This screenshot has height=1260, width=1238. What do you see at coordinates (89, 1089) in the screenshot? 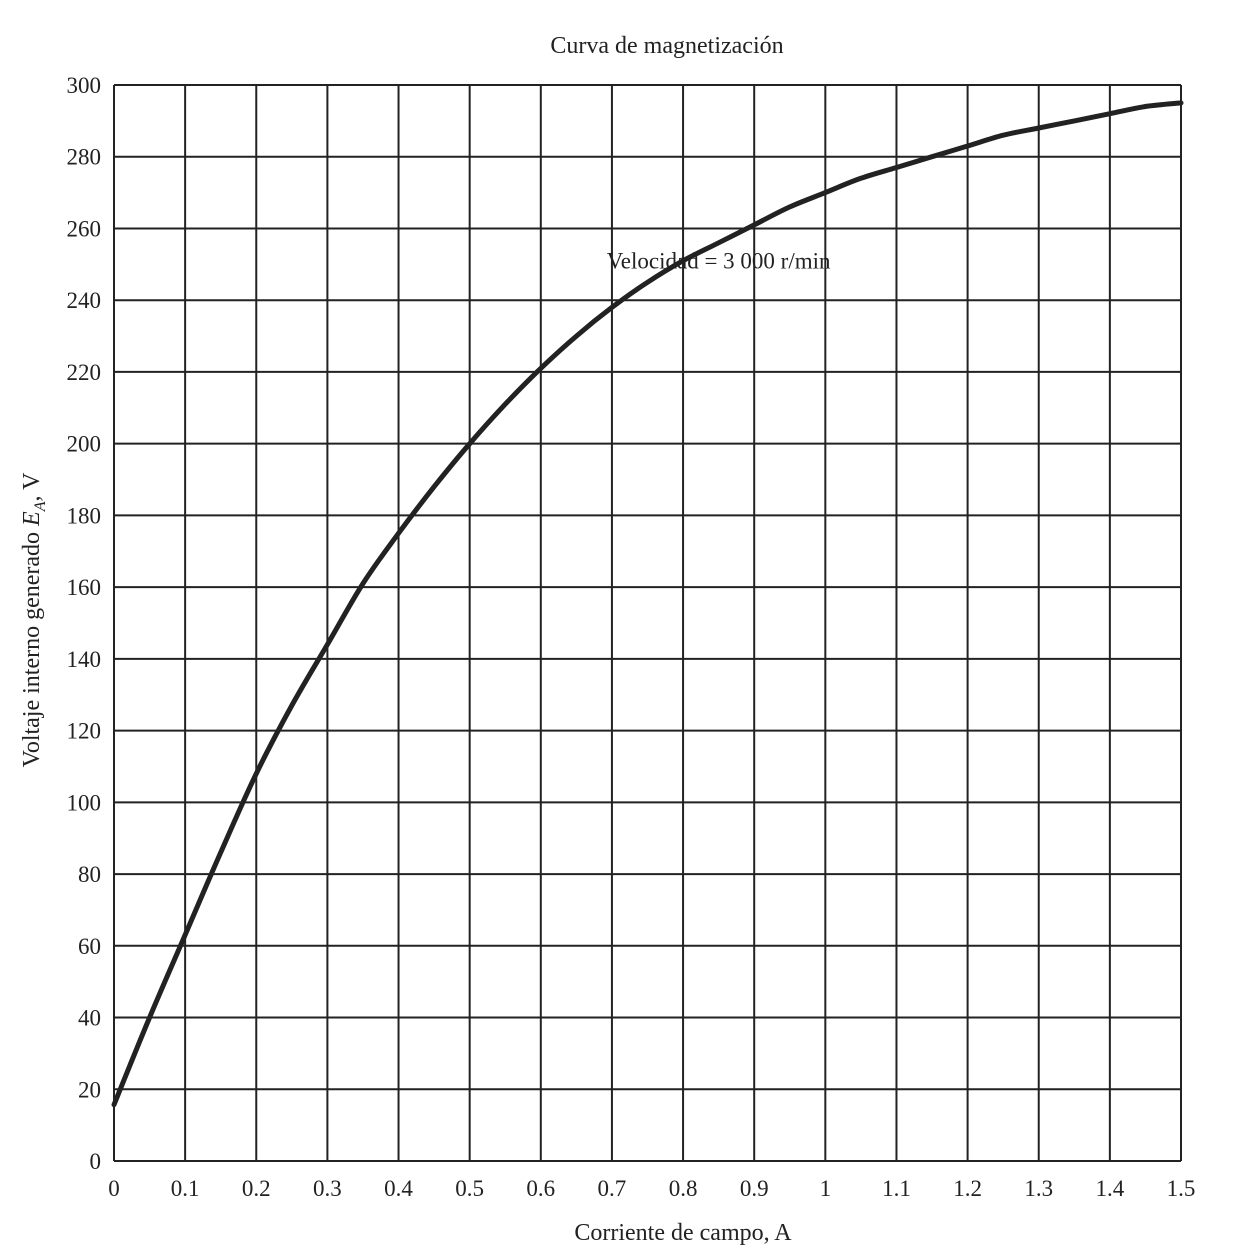
I see `y-tick-label: 20` at bounding box center [89, 1089].